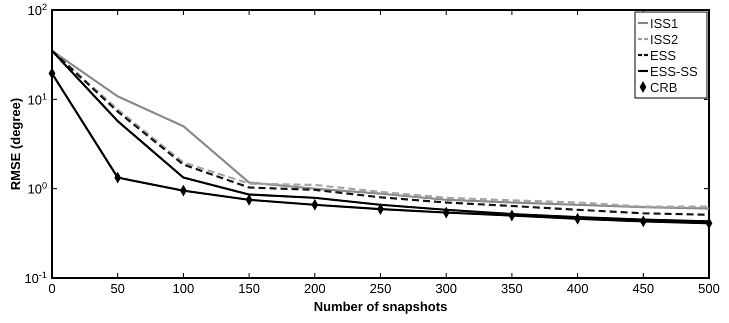  What do you see at coordinates (37, 99) in the screenshot?
I see `y-tick-label: 10$^{1}$` at bounding box center [37, 99].